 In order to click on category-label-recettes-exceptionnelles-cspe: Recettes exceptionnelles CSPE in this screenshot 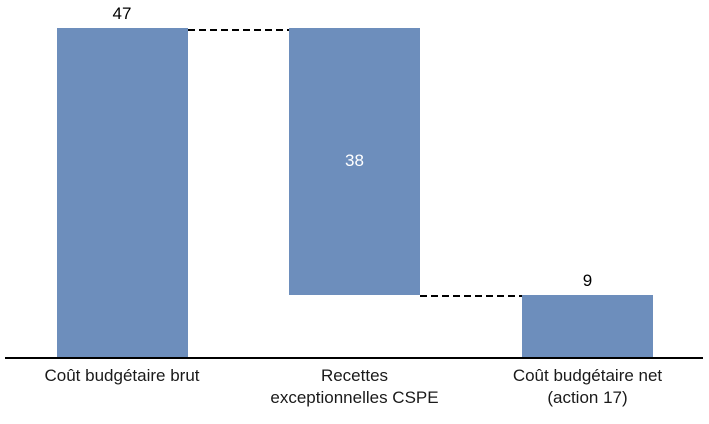, I will do `click(354, 386)`.